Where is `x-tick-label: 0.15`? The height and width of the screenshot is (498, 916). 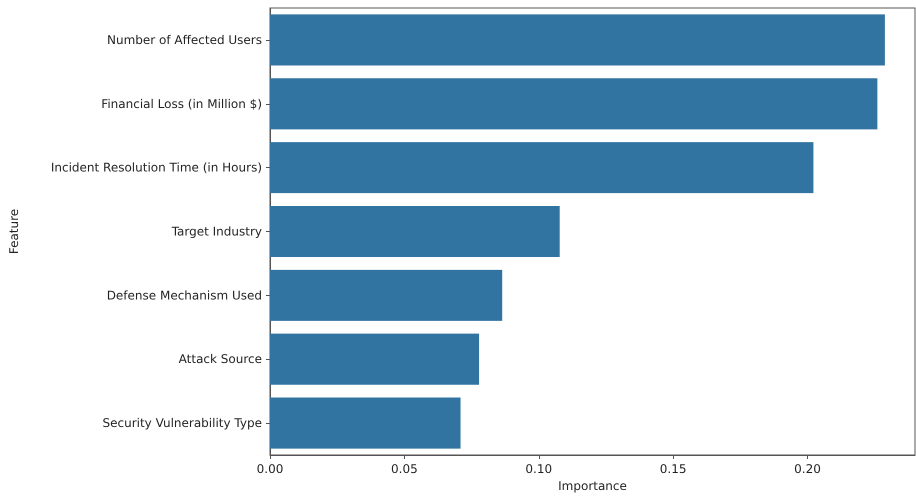 x-tick-label: 0.15 is located at coordinates (673, 469).